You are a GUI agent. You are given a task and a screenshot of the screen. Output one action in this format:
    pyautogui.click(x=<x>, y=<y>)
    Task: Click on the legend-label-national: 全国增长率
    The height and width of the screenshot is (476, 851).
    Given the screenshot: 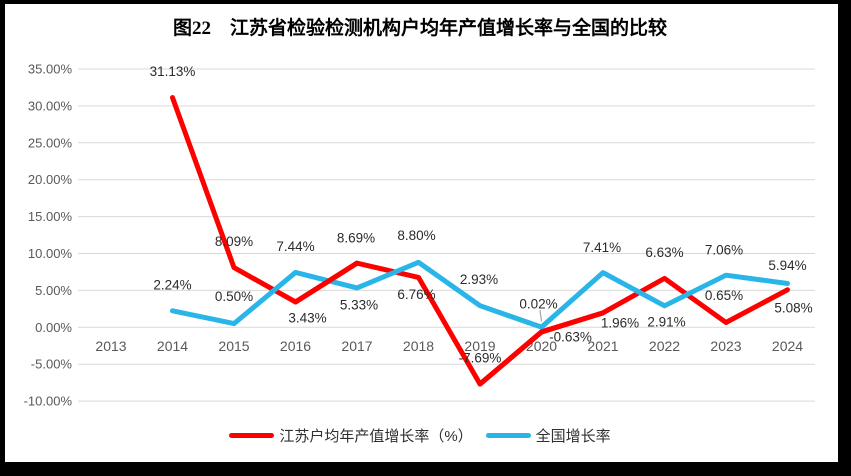 What is the action you would take?
    pyautogui.click(x=573, y=436)
    